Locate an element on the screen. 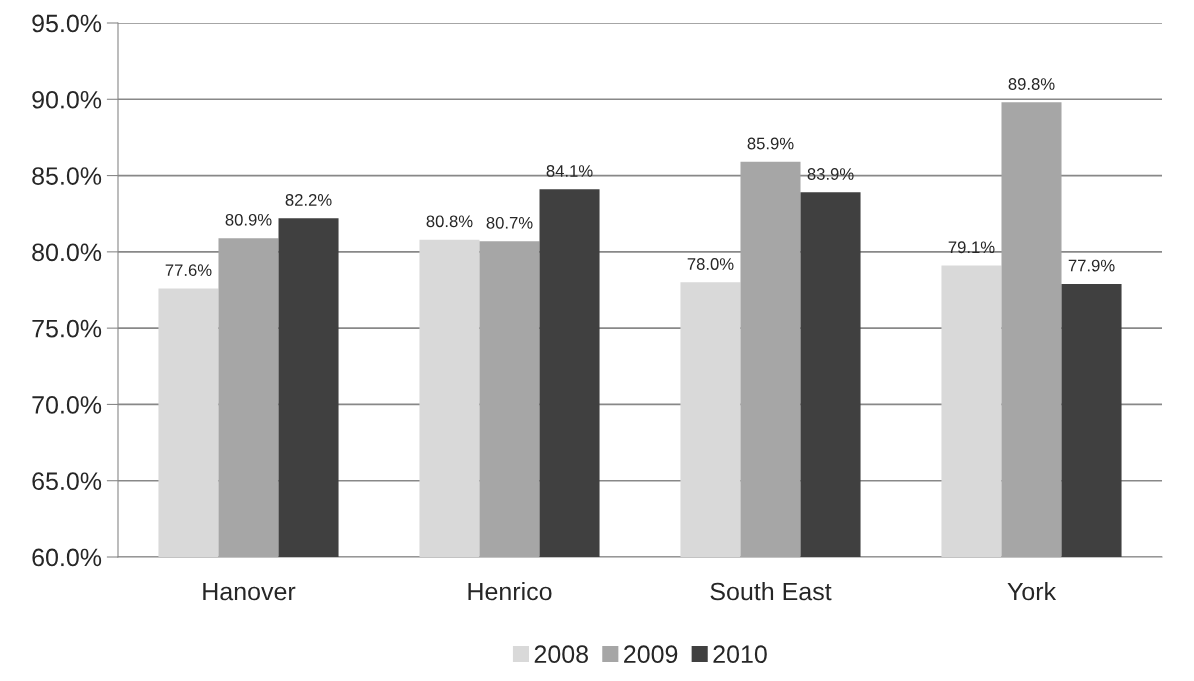  y-tick-label: 65.0% is located at coordinates (67, 481).